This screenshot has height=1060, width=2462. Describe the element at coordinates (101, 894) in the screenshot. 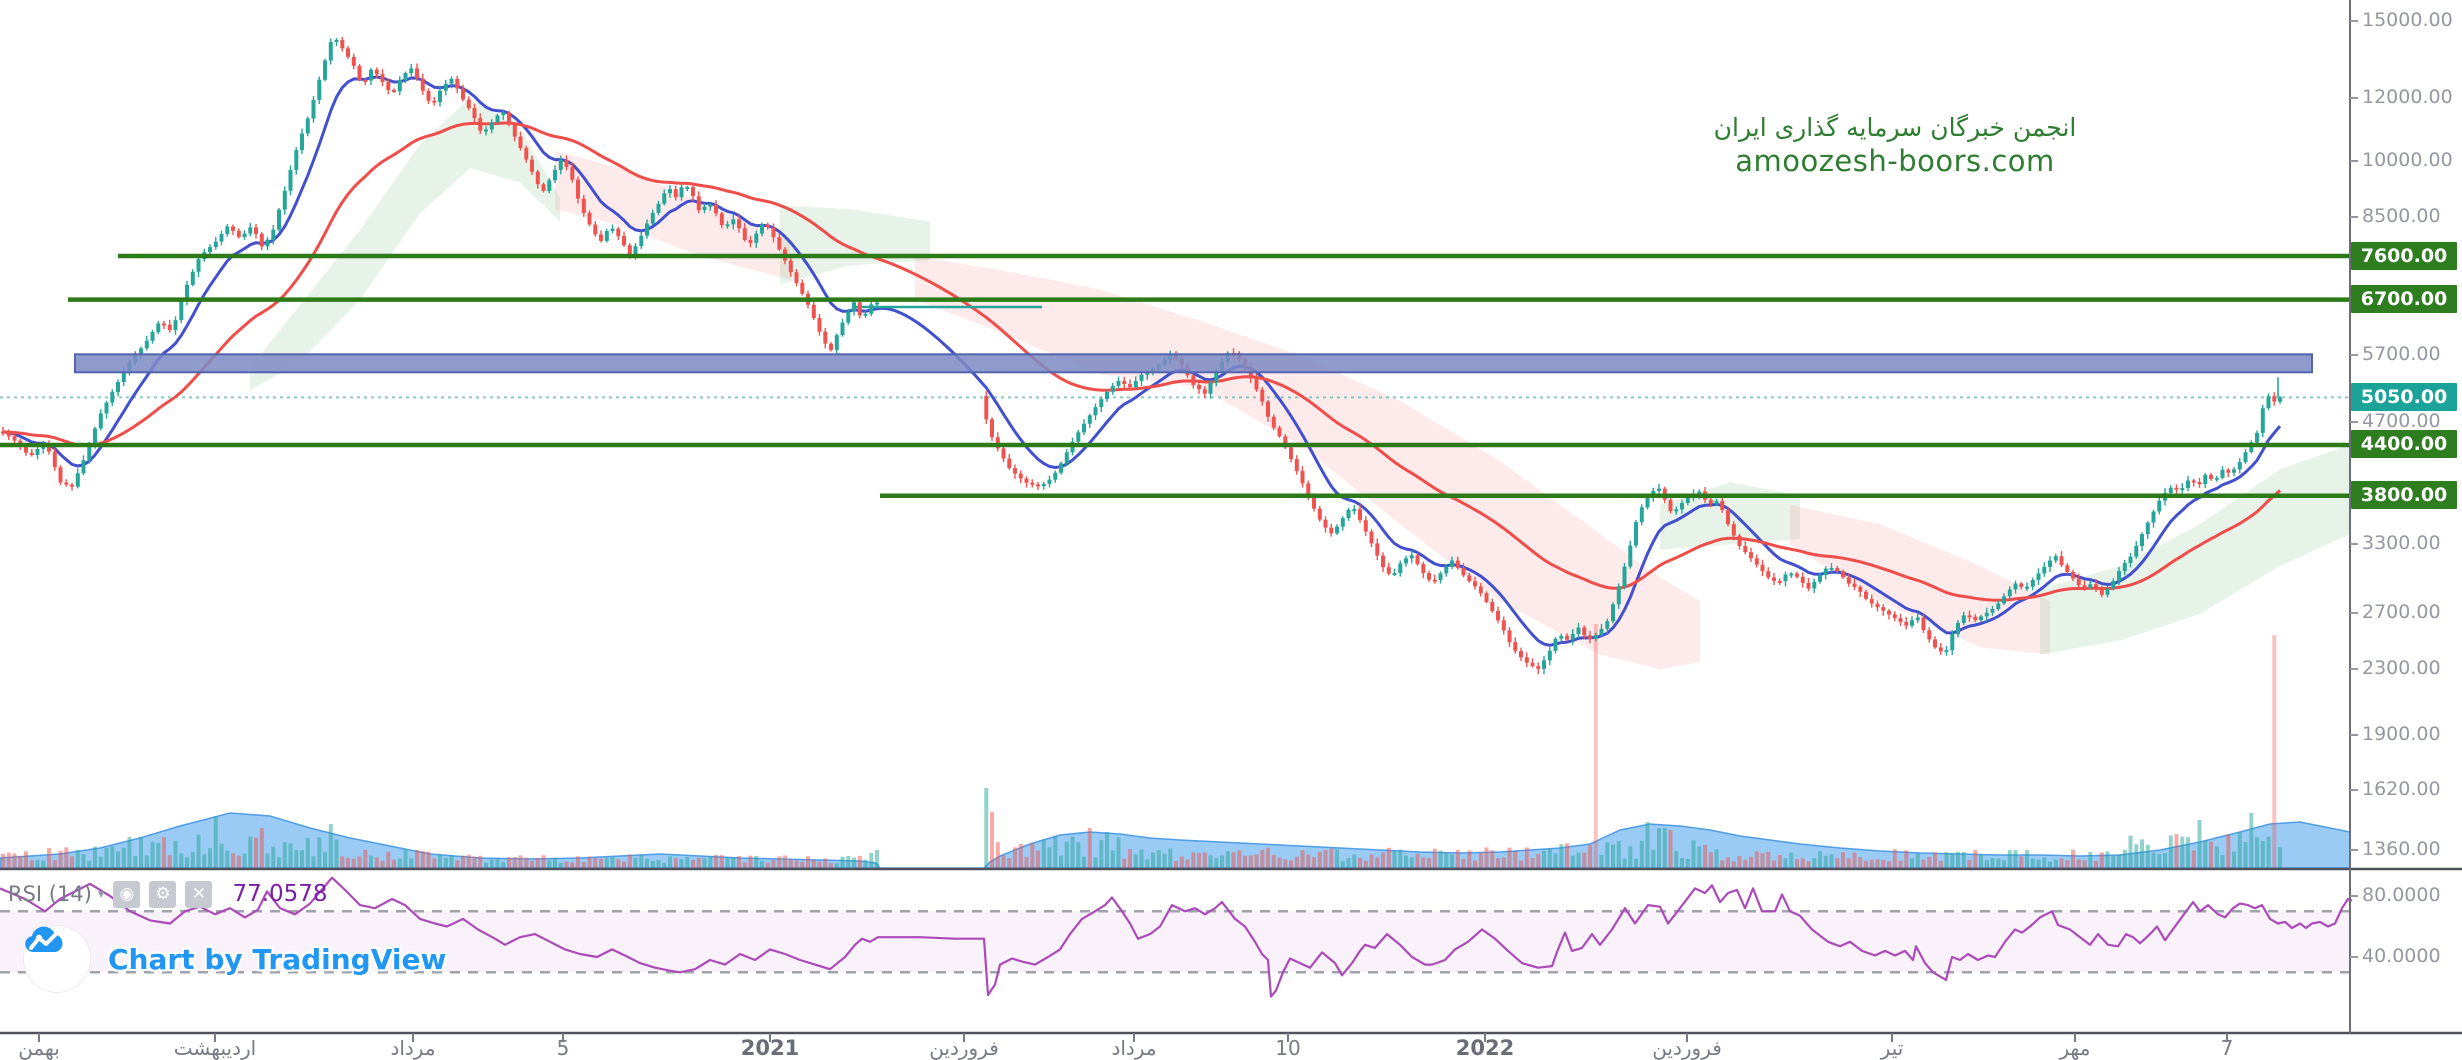

I see `chevron-down-icon: ▾` at that location.